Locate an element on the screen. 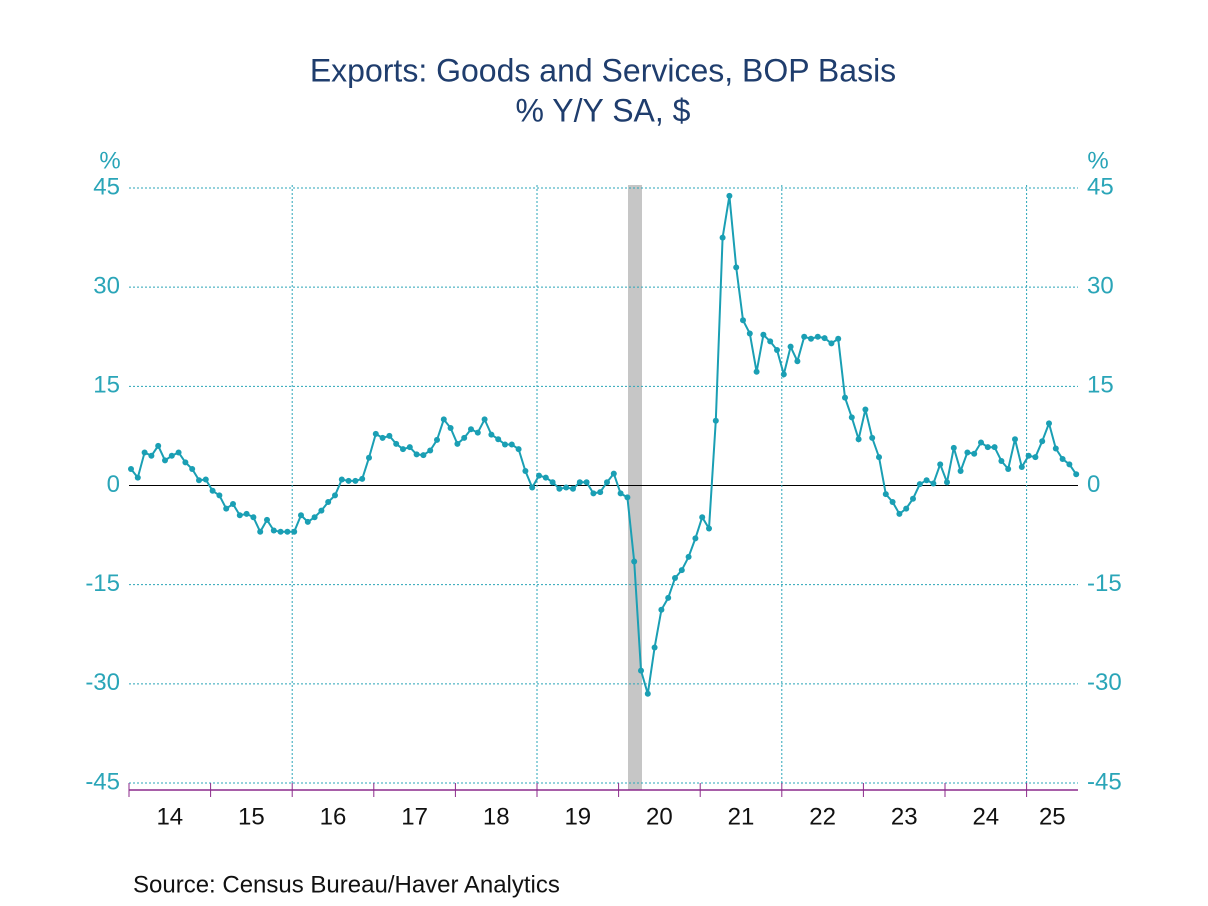 This screenshot has width=1208, height=906. y-tick-label-right: 15 is located at coordinates (1100, 385).